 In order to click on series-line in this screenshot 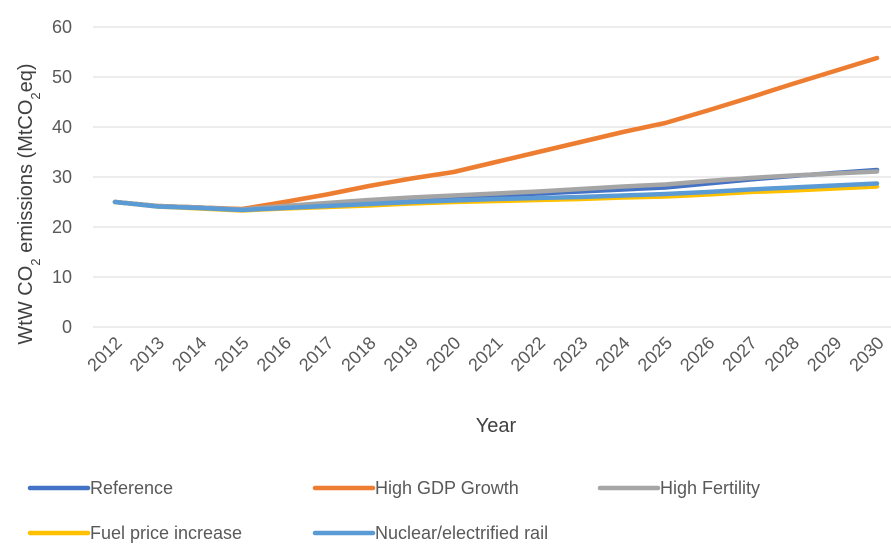, I will do `click(496, 197)`.